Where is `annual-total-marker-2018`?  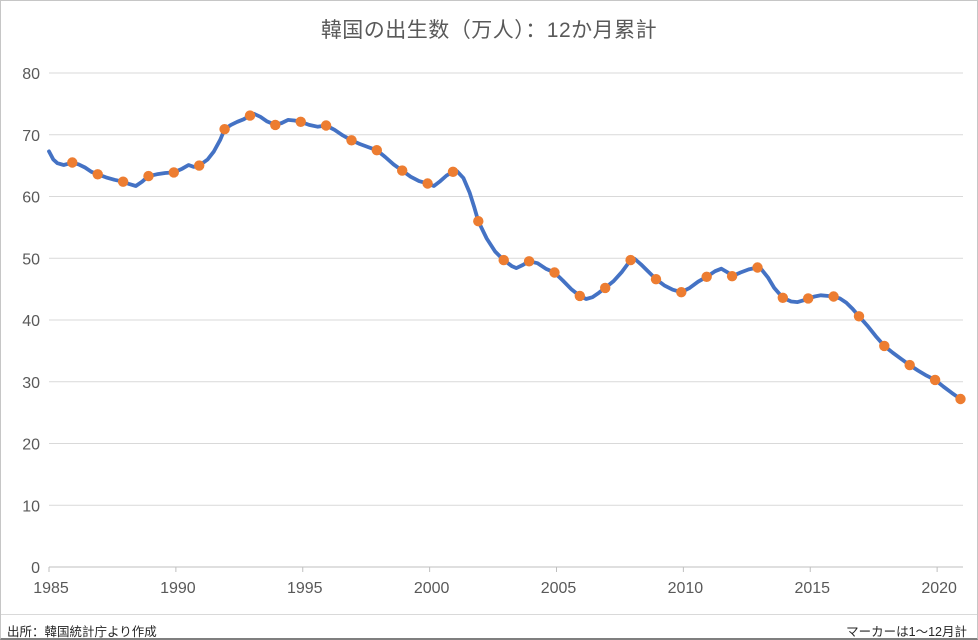 annual-total-marker-2018 is located at coordinates (909, 365).